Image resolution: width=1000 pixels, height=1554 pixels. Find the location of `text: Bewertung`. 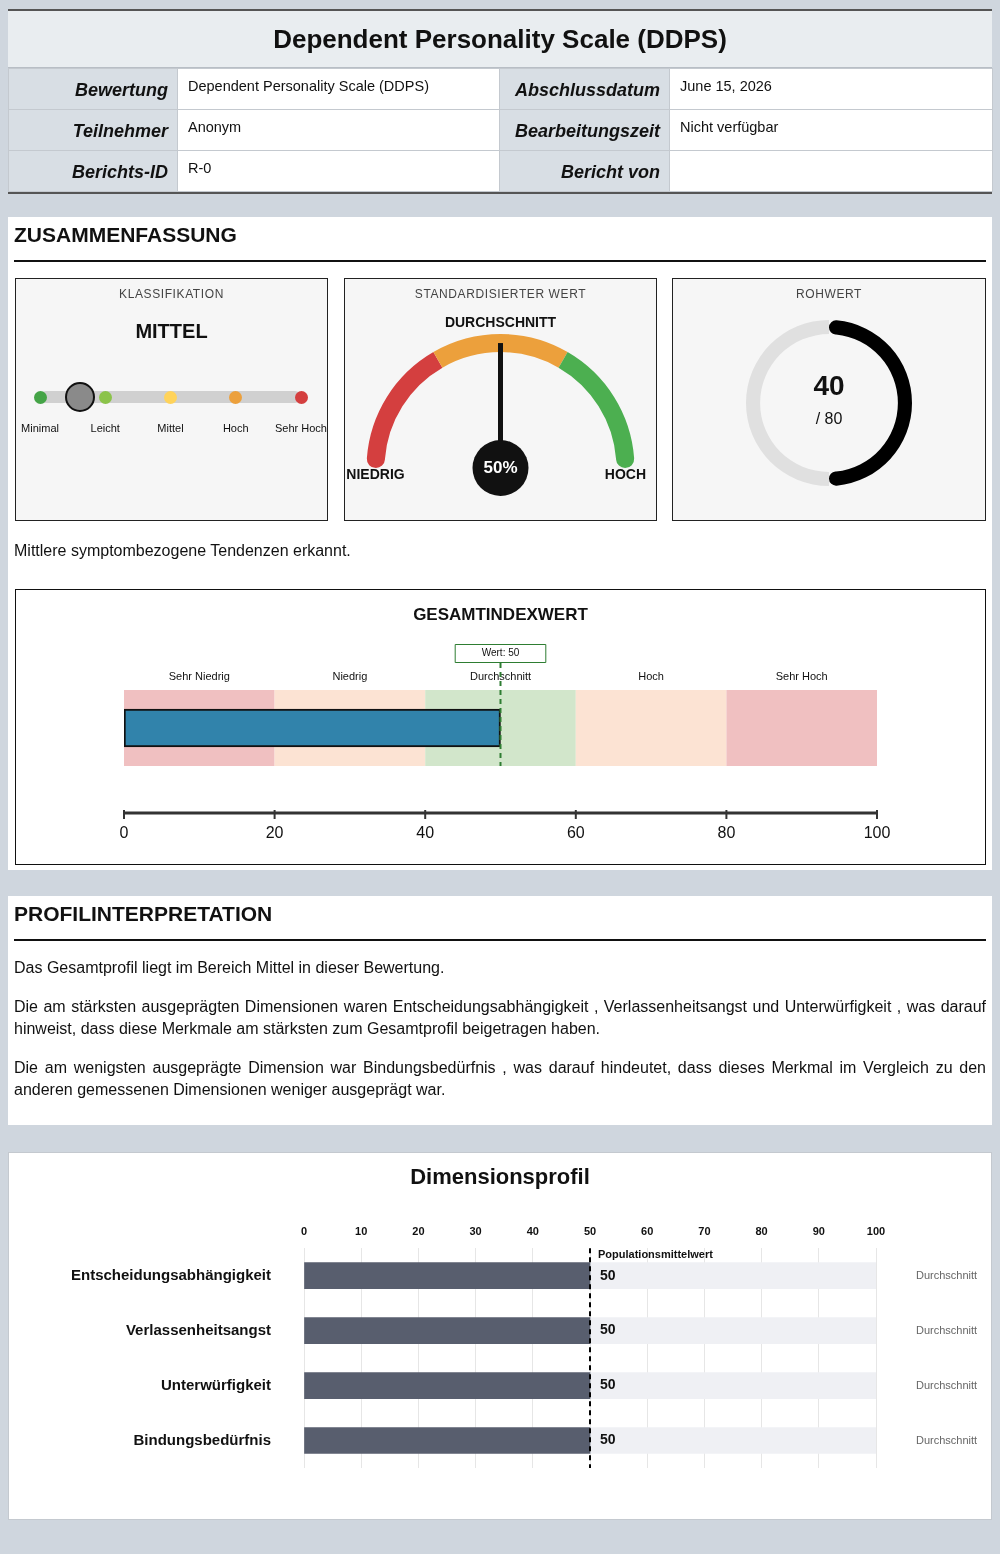

text: Bewertung is located at coordinates (93, 89).